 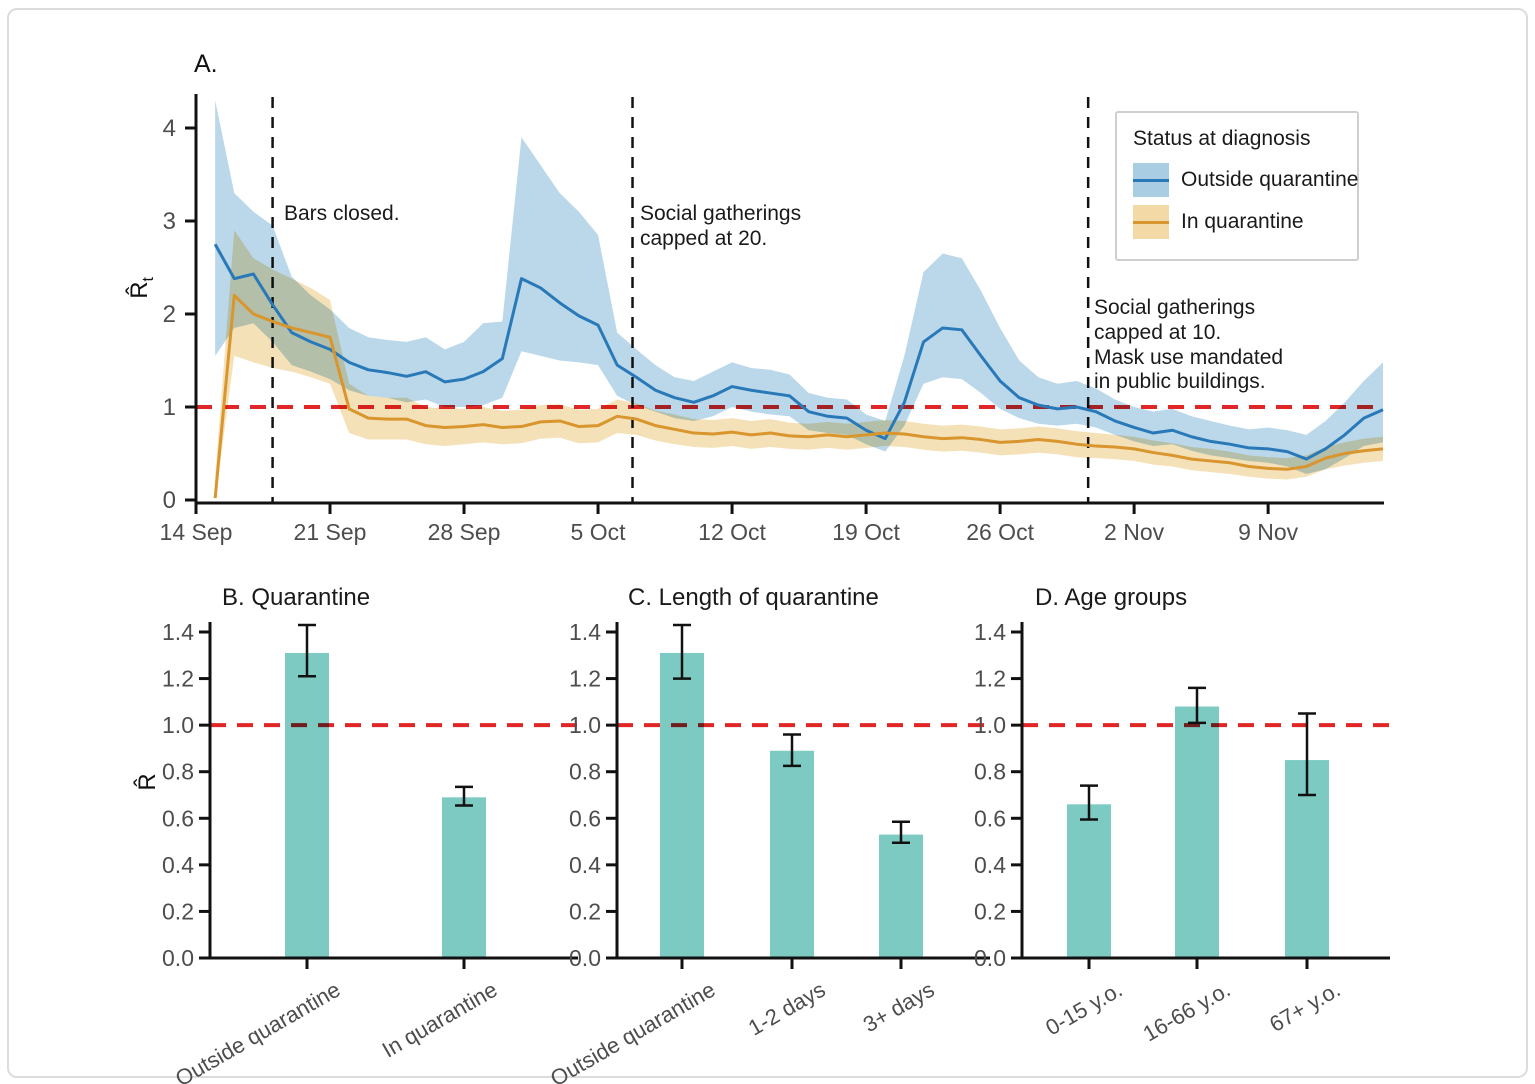 I want to click on panel-a-y-axis-label: R̂t, so click(x=142, y=288).